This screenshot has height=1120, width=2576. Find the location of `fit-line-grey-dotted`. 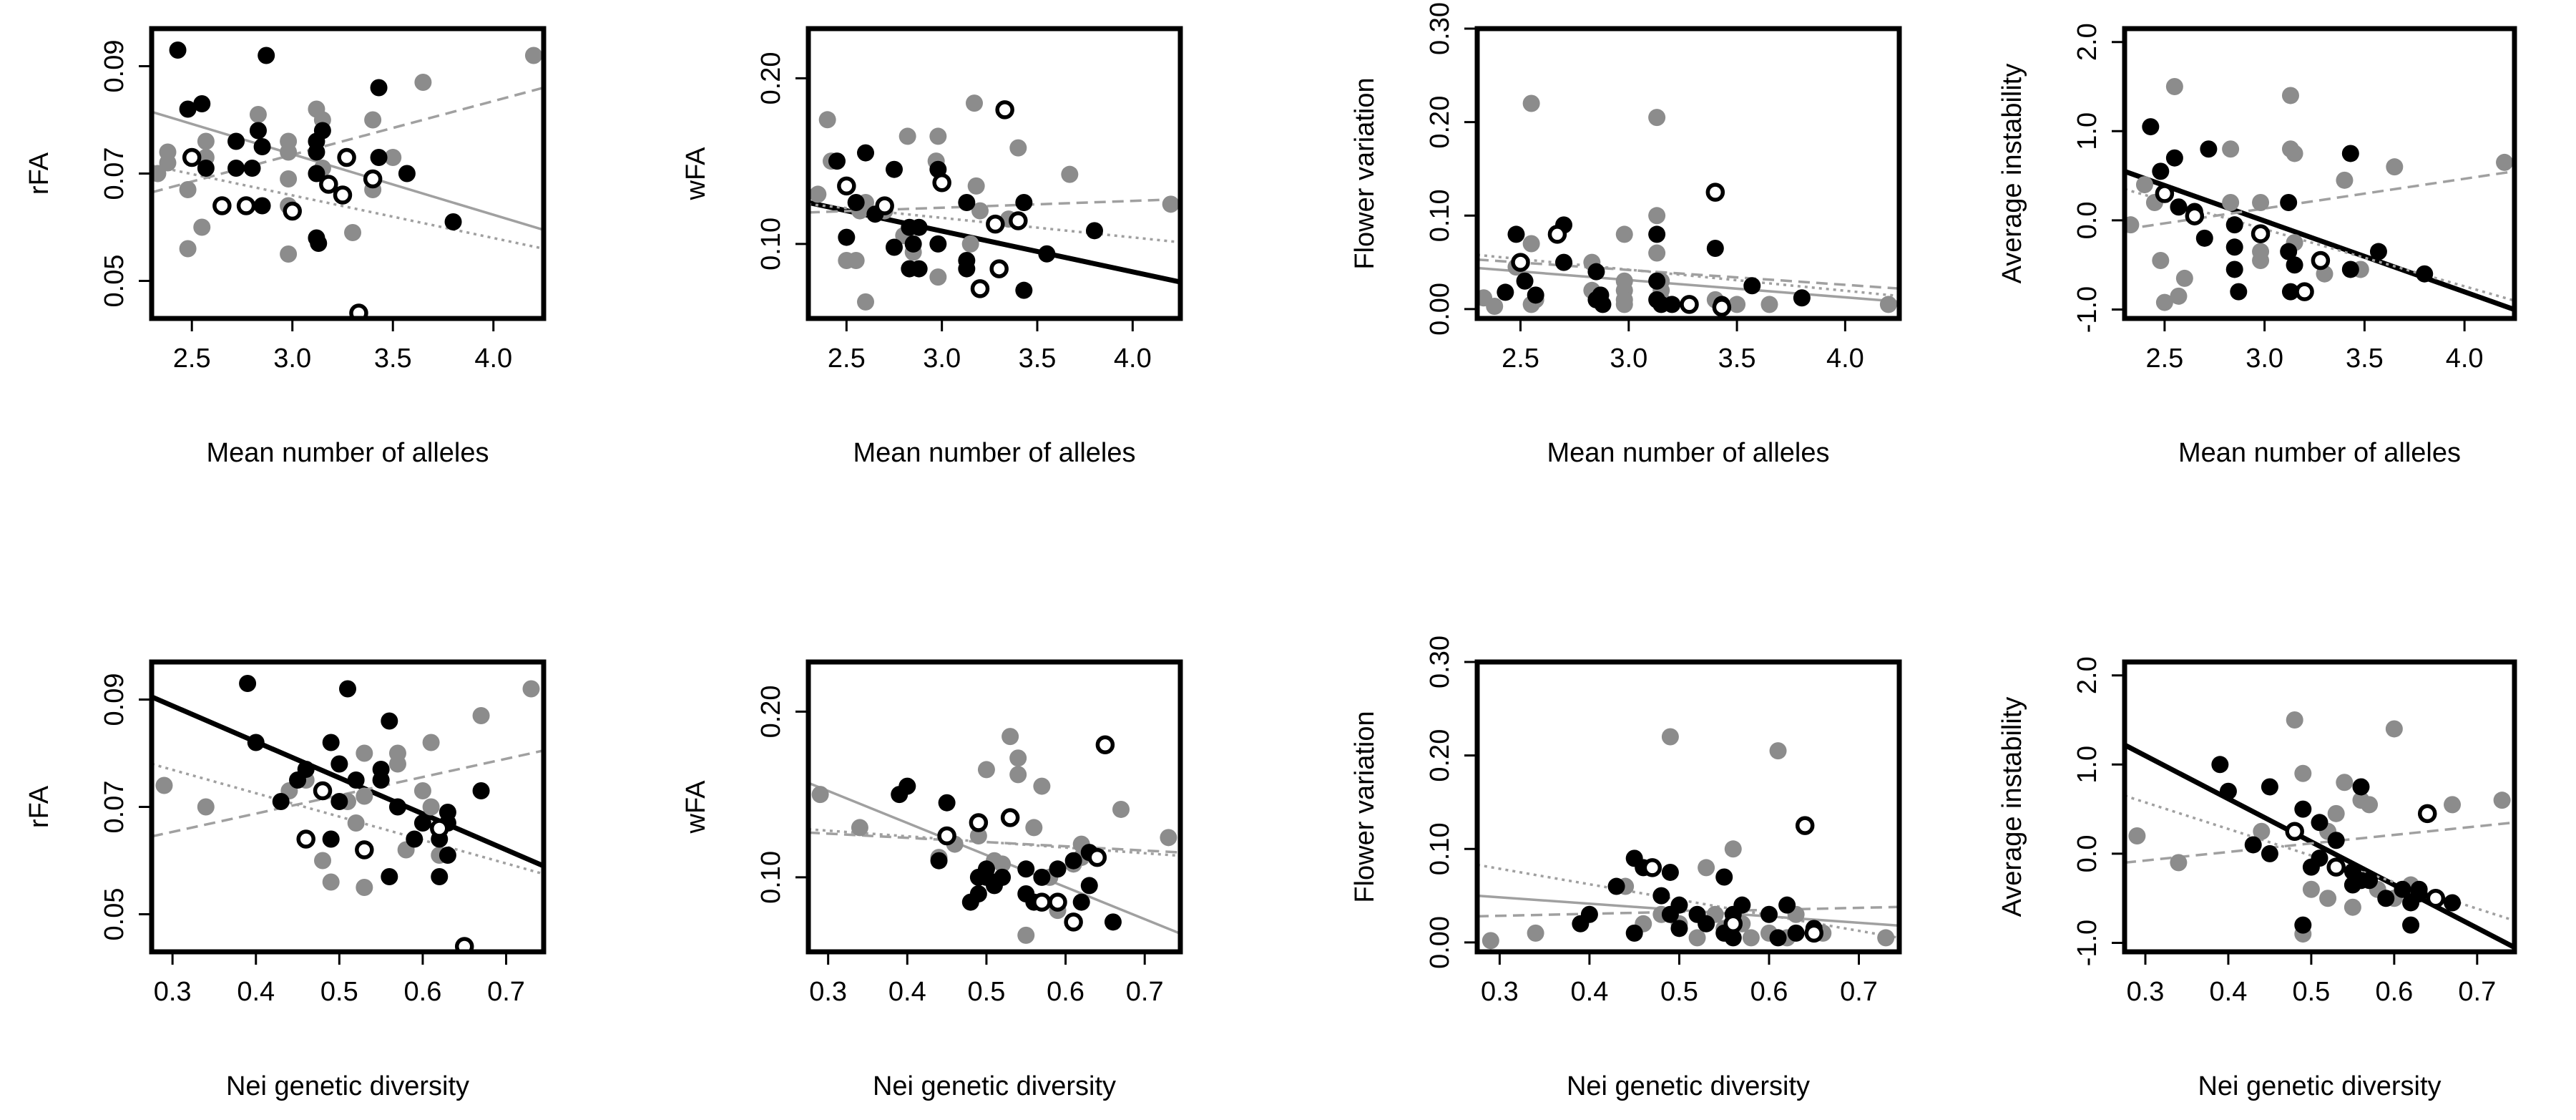

fit-line-grey-dotted is located at coordinates (2319, 245).